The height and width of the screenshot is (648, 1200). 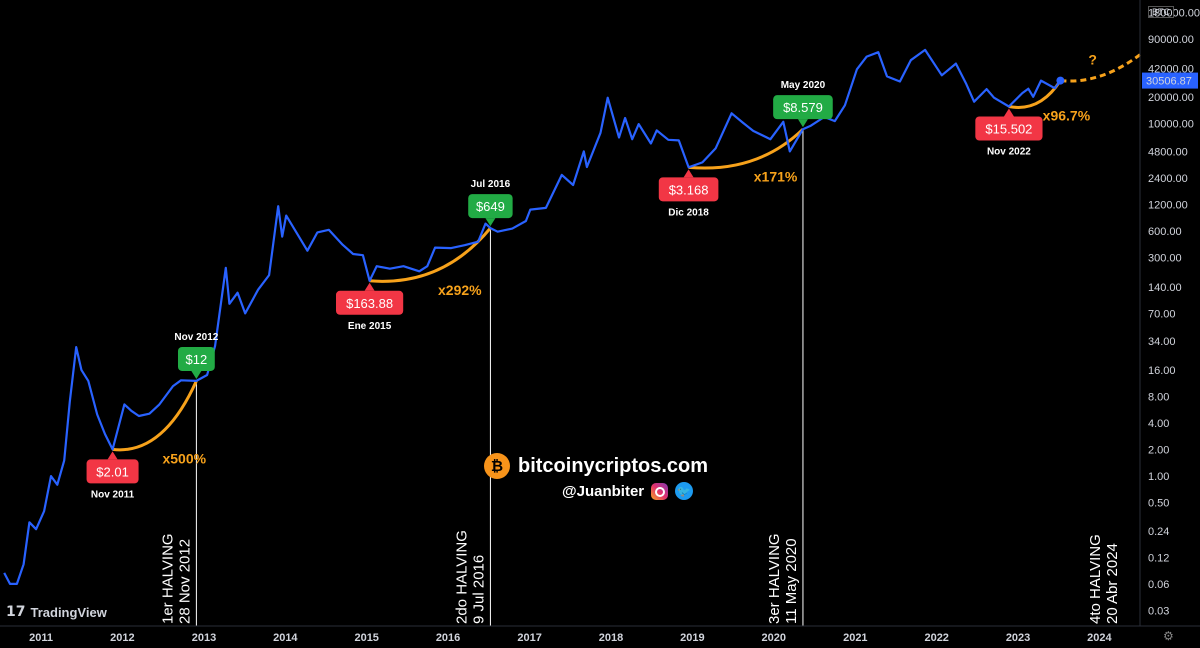 What do you see at coordinates (461, 577) in the screenshot?
I see `halving-label-line1: 2do HALVING` at bounding box center [461, 577].